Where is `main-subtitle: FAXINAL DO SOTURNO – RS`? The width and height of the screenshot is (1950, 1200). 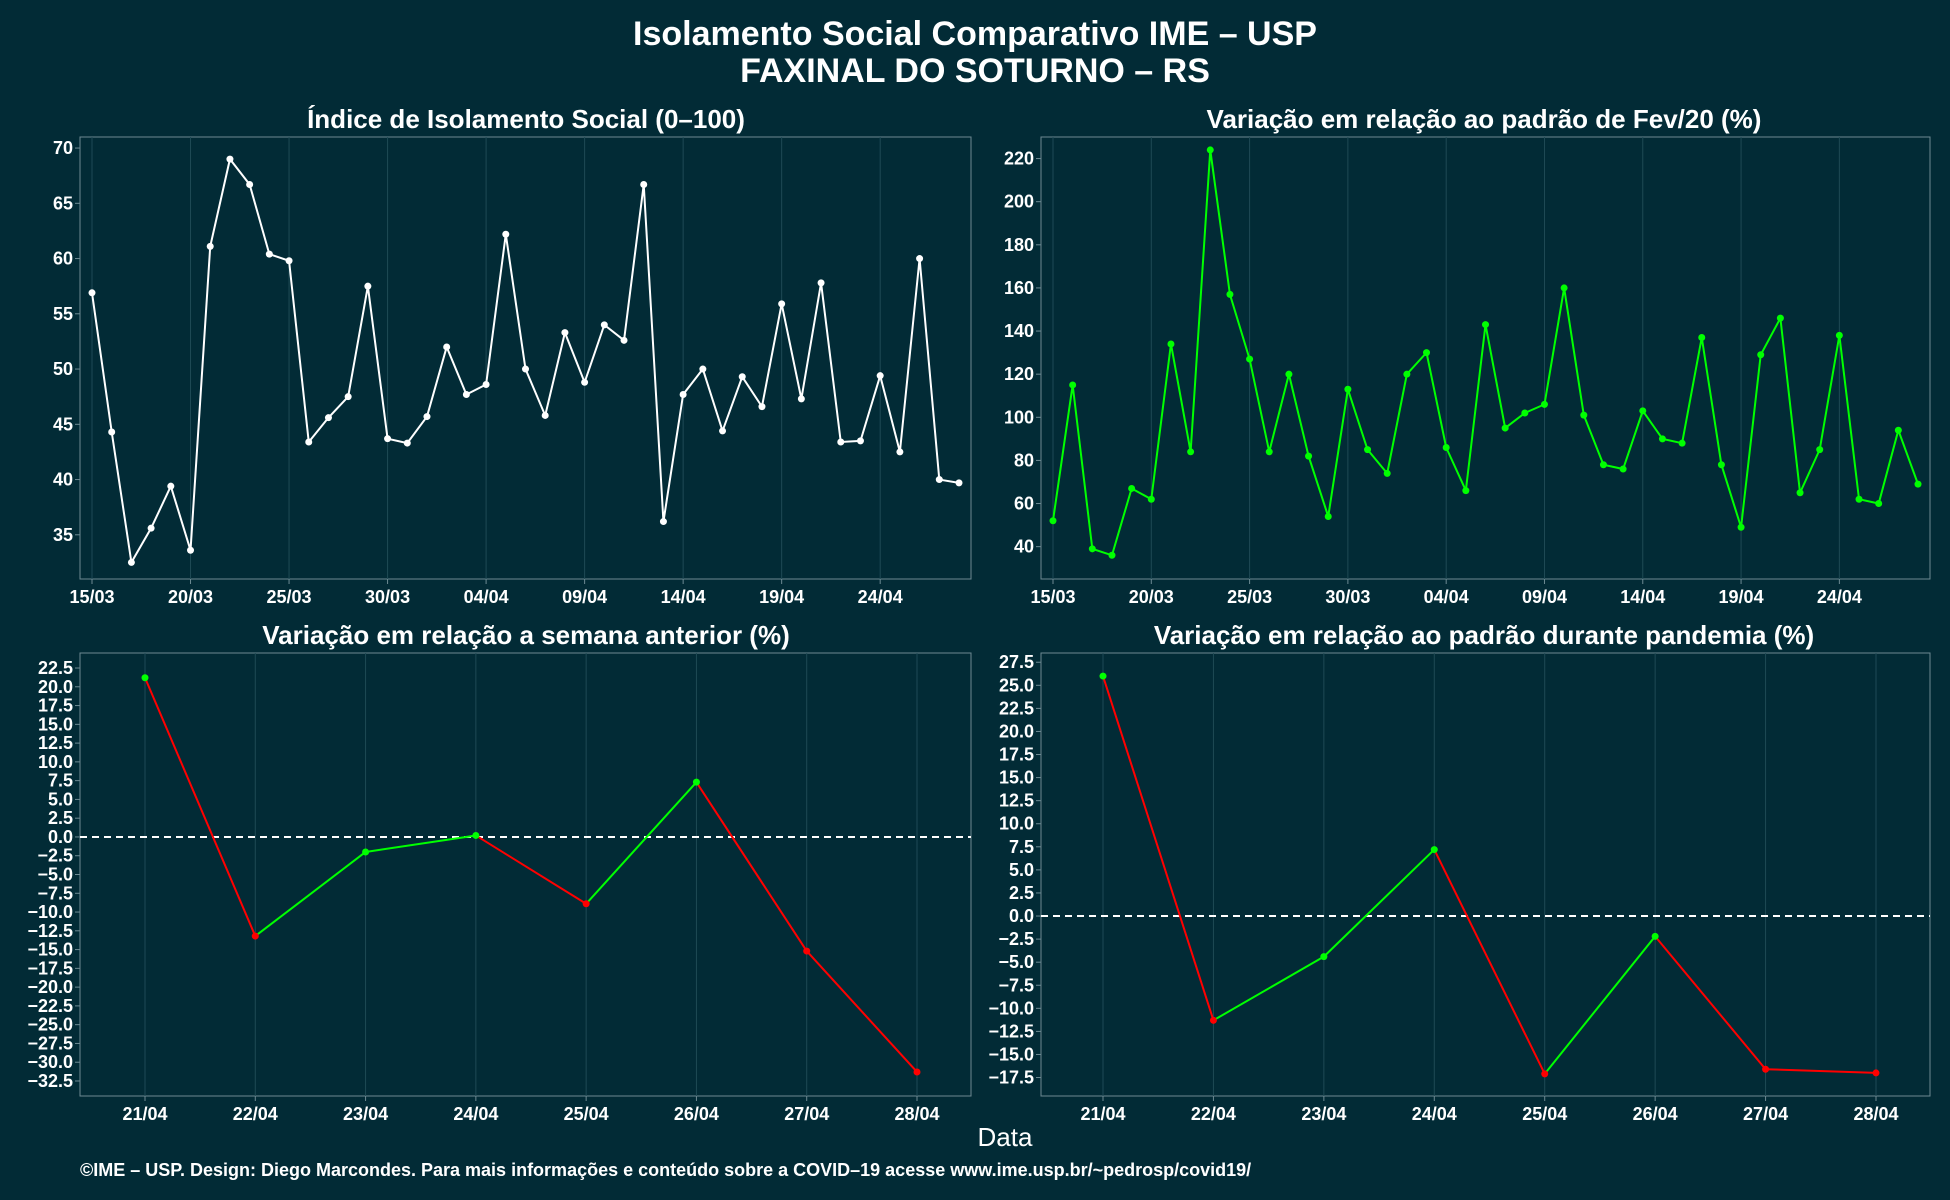 main-subtitle: FAXINAL DO SOTURNO – RS is located at coordinates (975, 71).